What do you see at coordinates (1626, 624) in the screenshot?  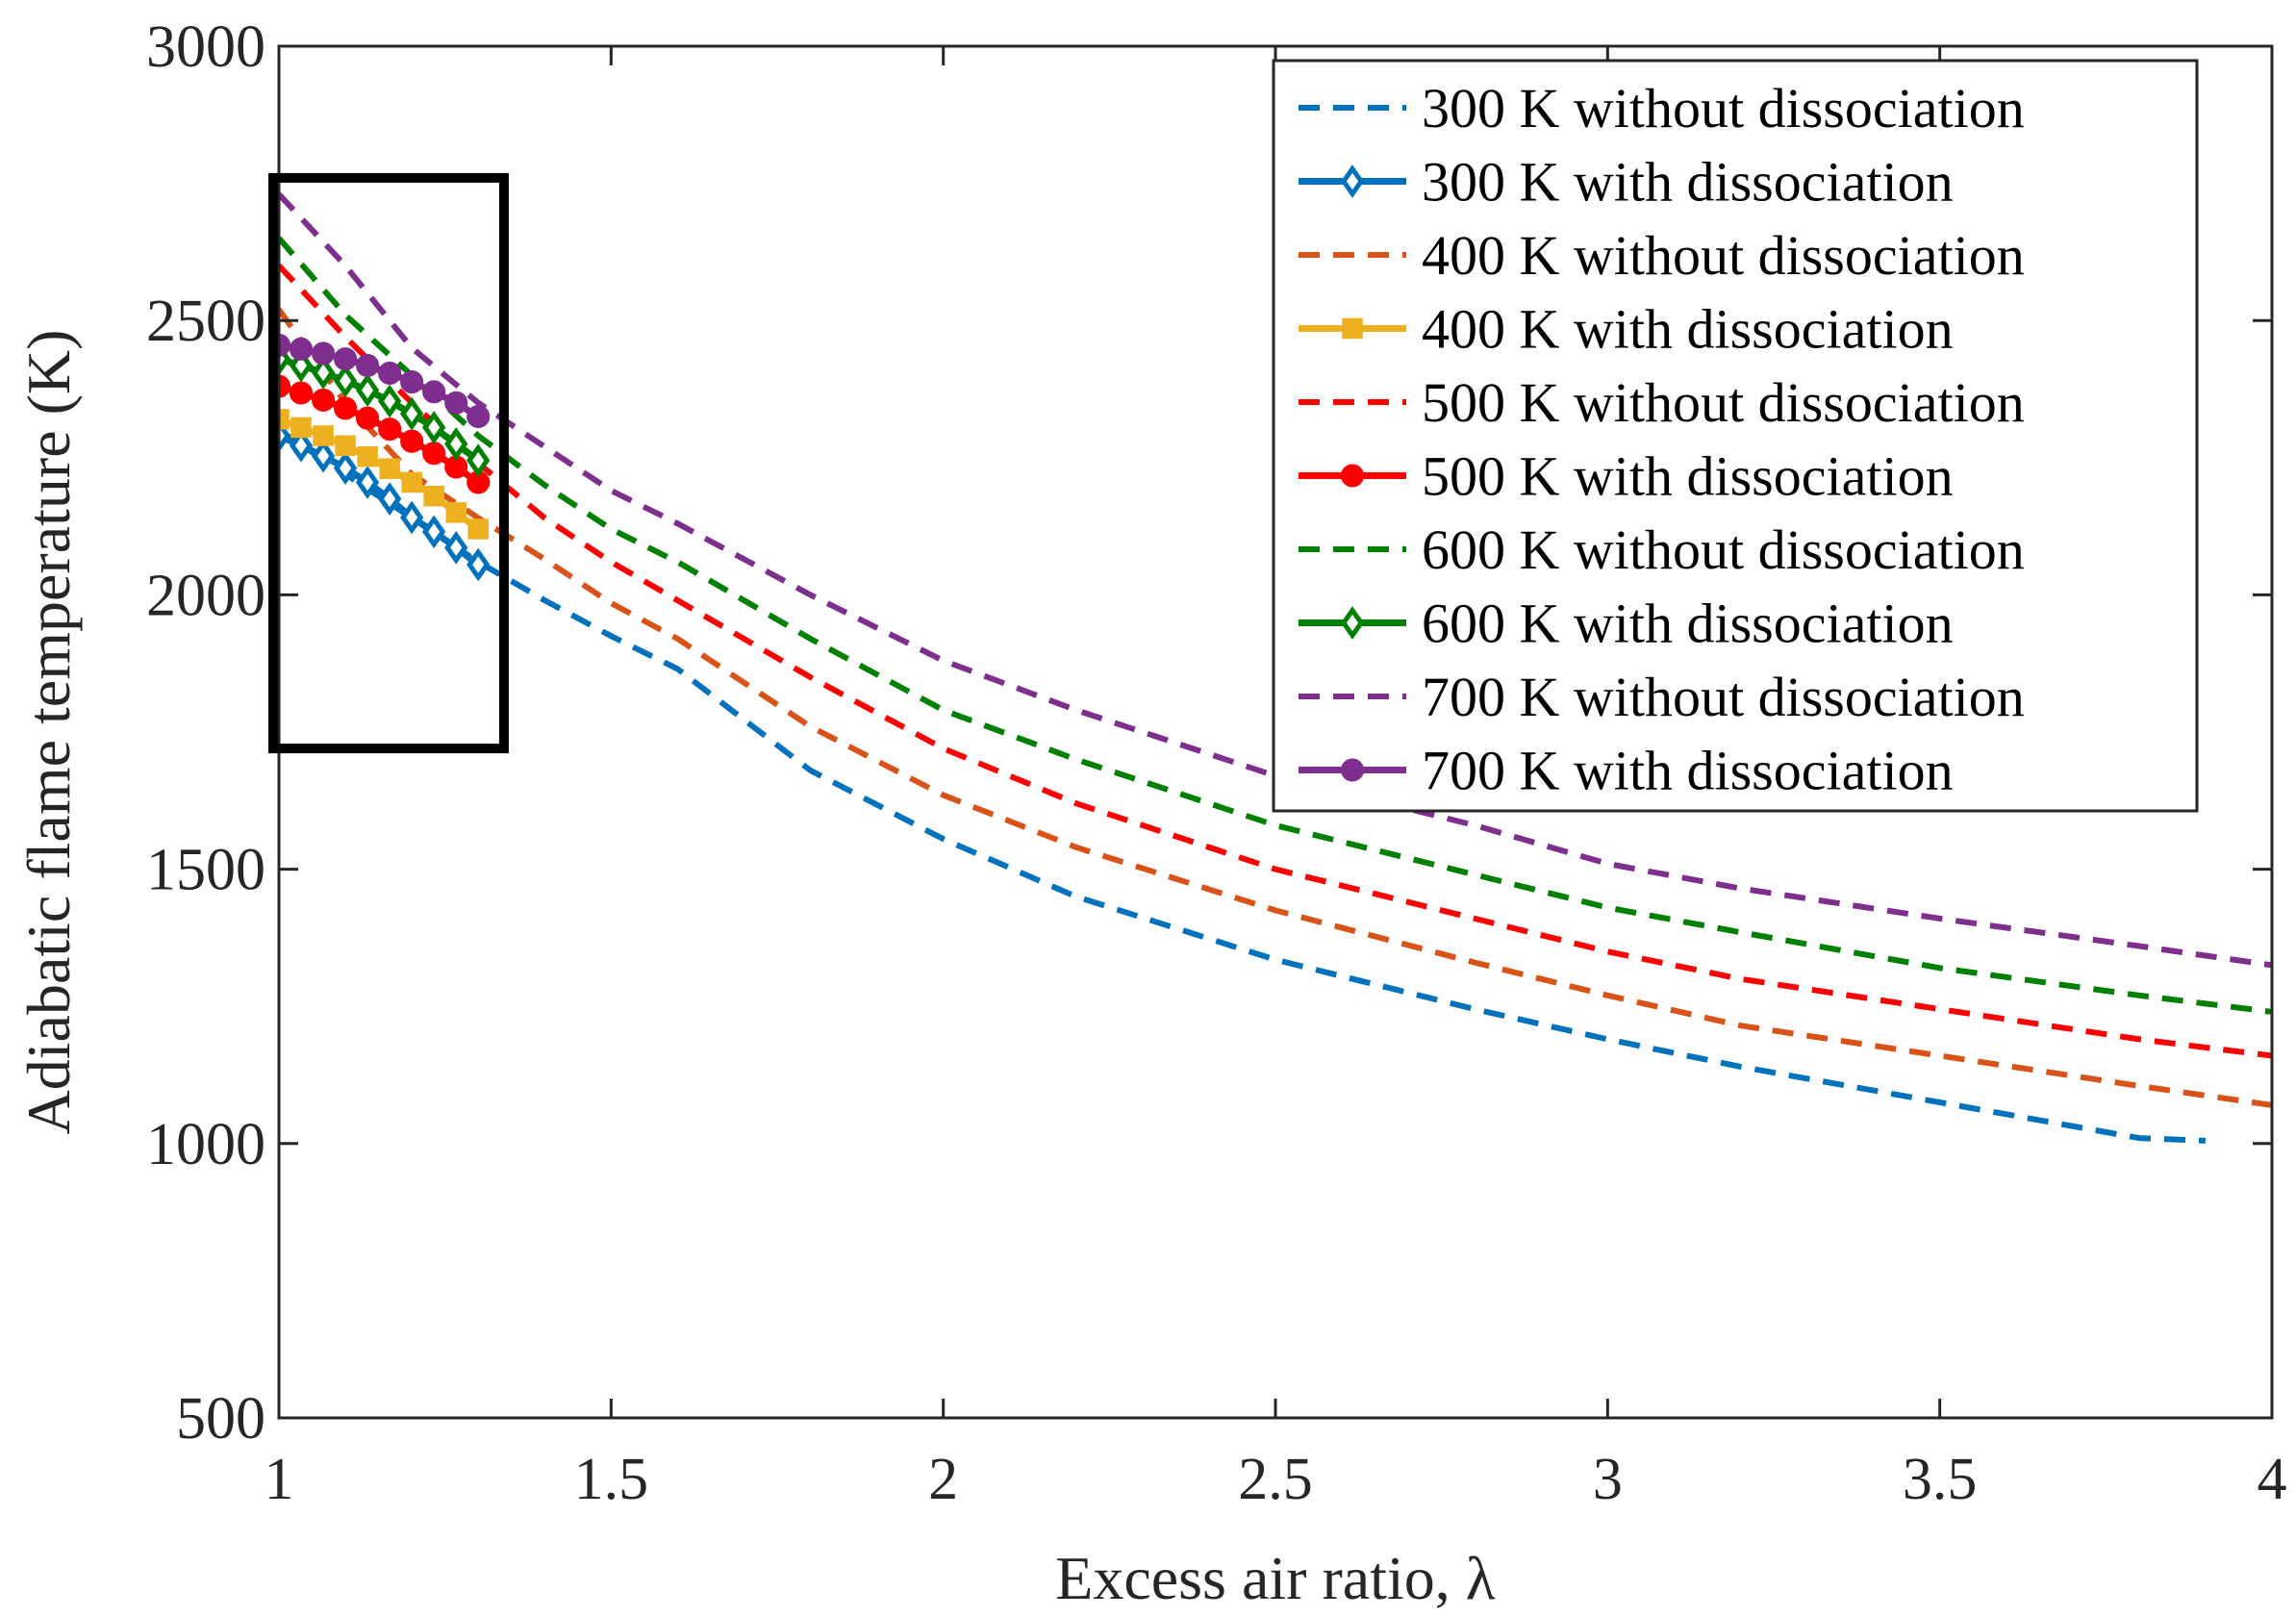 I see `legend-item: 600 K with dissociation` at bounding box center [1626, 624].